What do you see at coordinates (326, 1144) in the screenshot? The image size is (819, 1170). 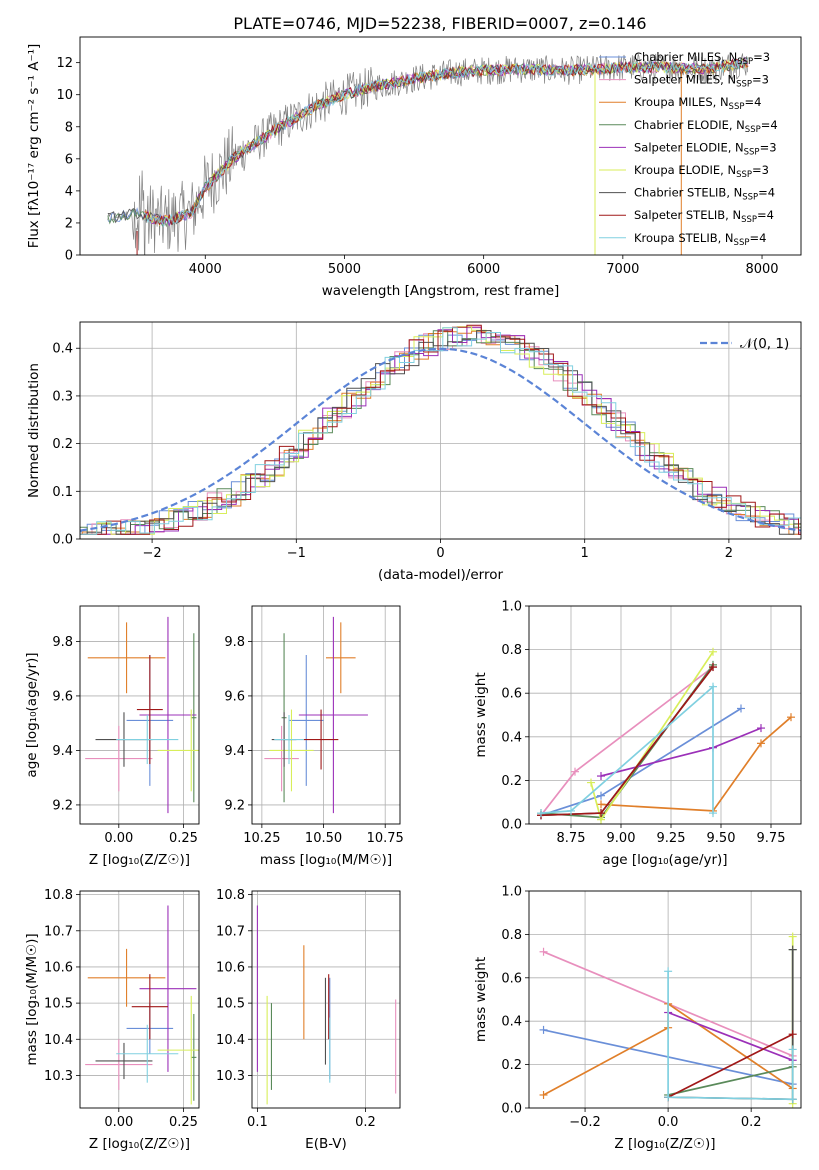 I see `x-axis-label: E(B-V)` at bounding box center [326, 1144].